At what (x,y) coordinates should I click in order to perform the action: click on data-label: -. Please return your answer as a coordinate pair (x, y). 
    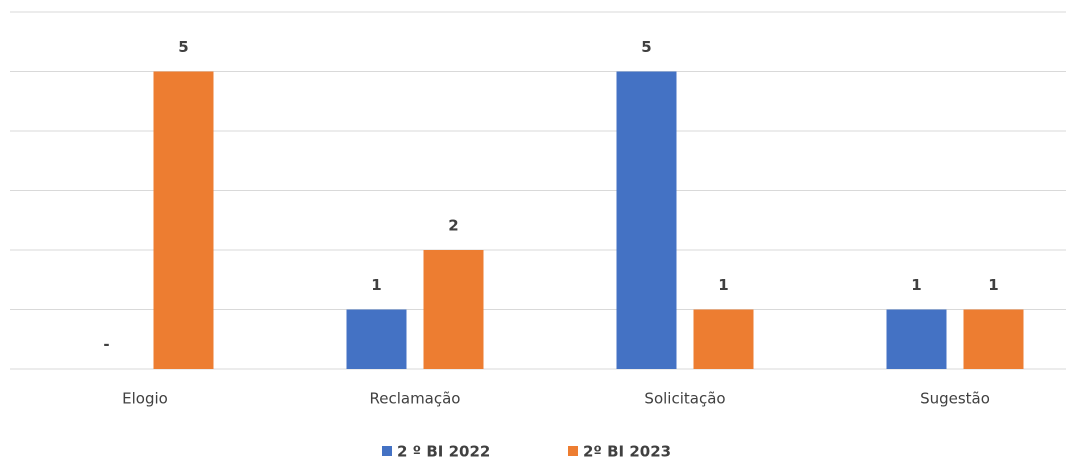
    Looking at the image, I should click on (106, 345).